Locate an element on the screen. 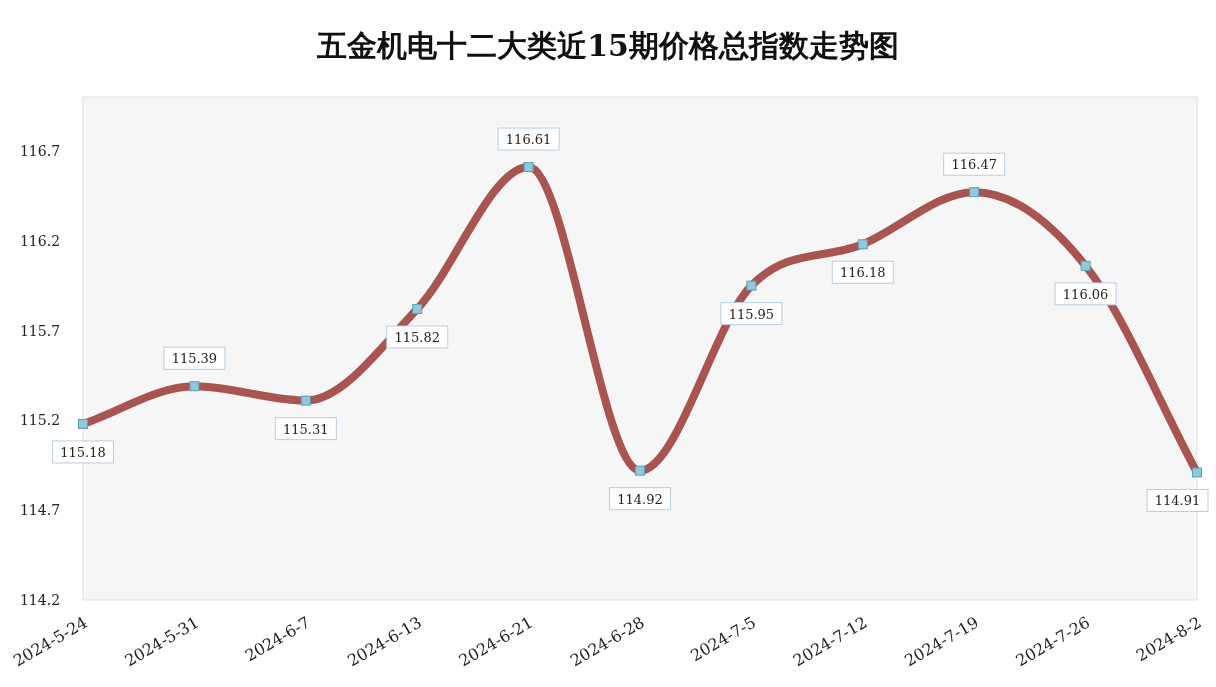  data-label: 116.06 is located at coordinates (1085, 294).